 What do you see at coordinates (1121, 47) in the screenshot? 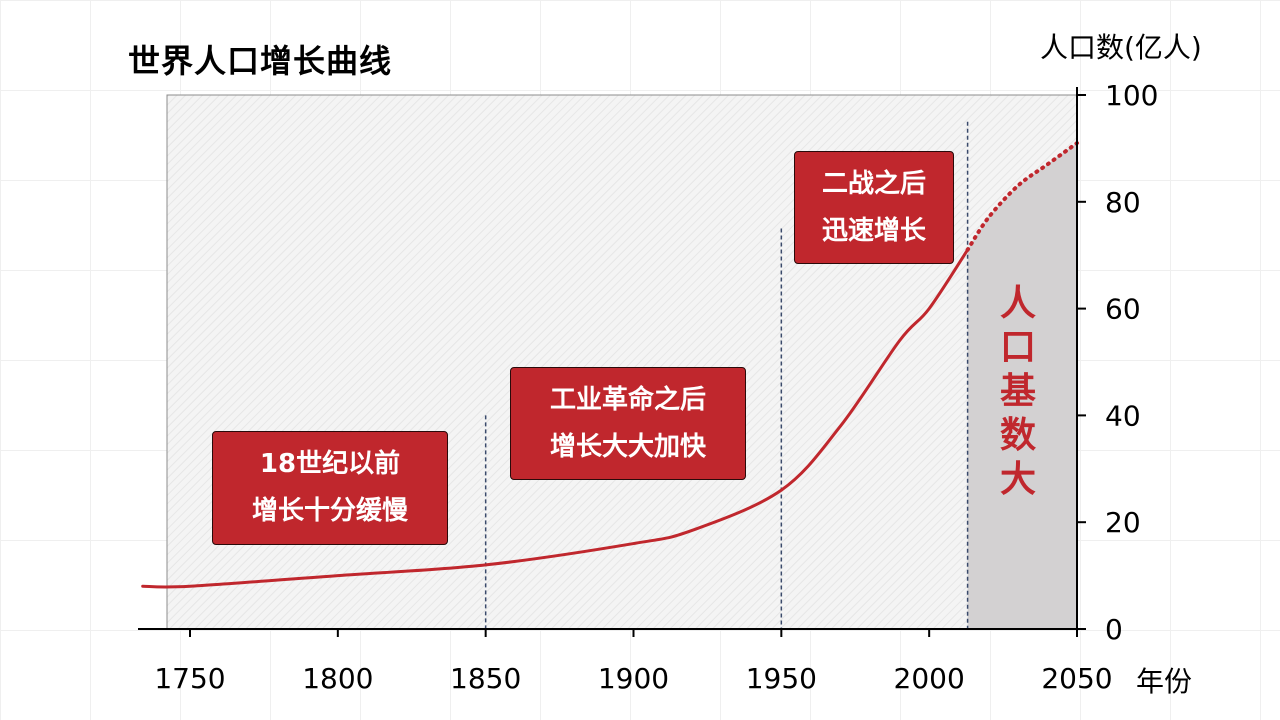
I see `y-axis-unit-label: 人口数(亿人)` at bounding box center [1121, 47].